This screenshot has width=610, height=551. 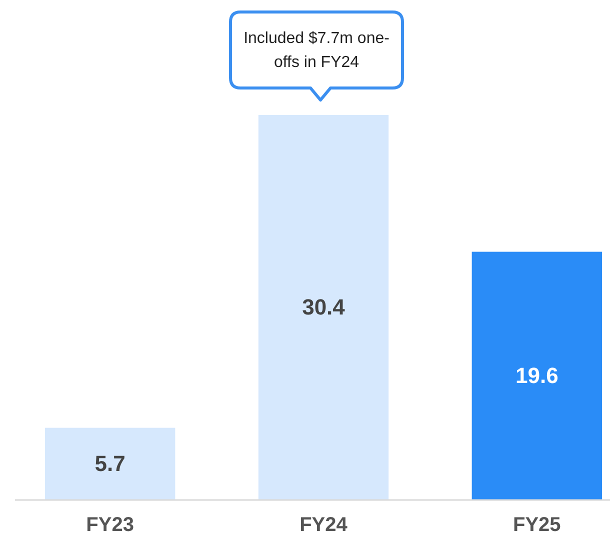 I want to click on annotation: Included $7.7m one-offs in FY24, so click(x=317, y=50).